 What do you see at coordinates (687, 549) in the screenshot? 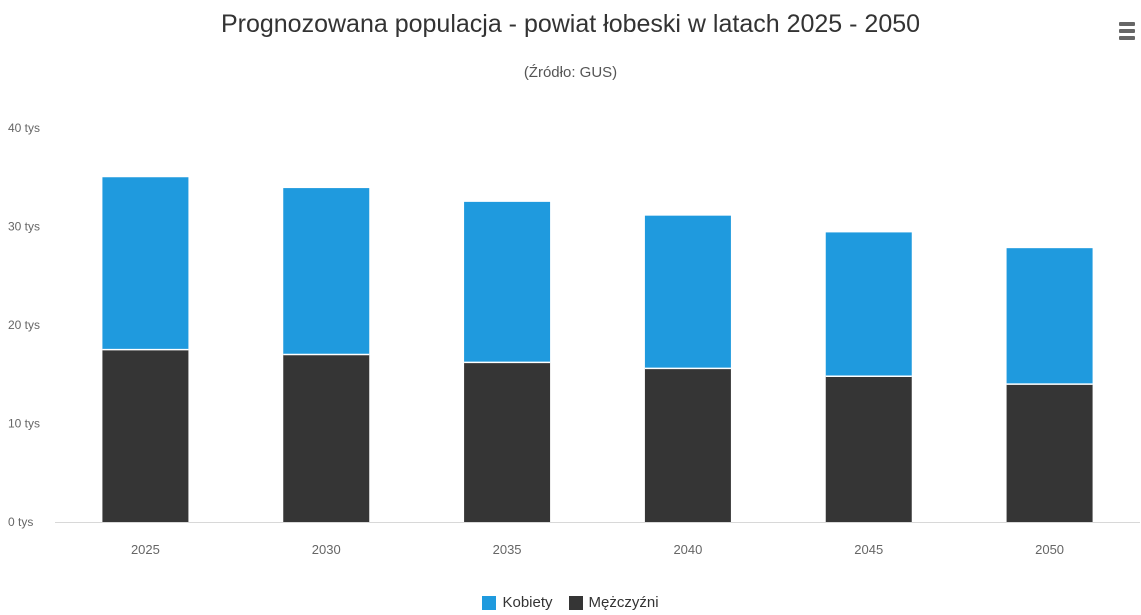
I see `x-tick-label: 2040` at bounding box center [687, 549].